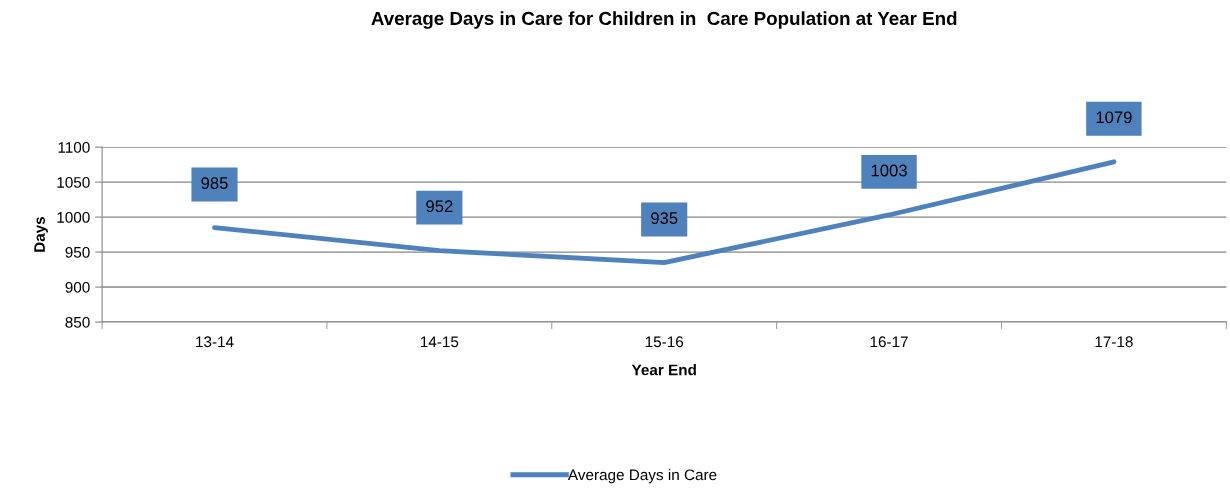 The height and width of the screenshot is (497, 1230). Describe the element at coordinates (214, 183) in the screenshot. I see `data-label: 985` at that location.